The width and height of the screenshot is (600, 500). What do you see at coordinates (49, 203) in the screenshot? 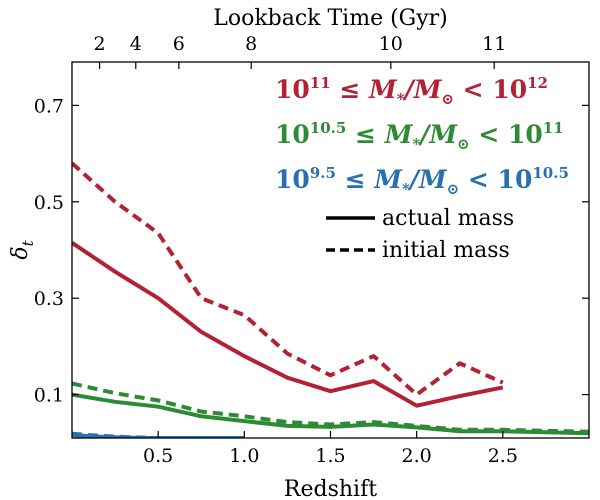
I see `y-tick-label: 0.5` at bounding box center [49, 203].